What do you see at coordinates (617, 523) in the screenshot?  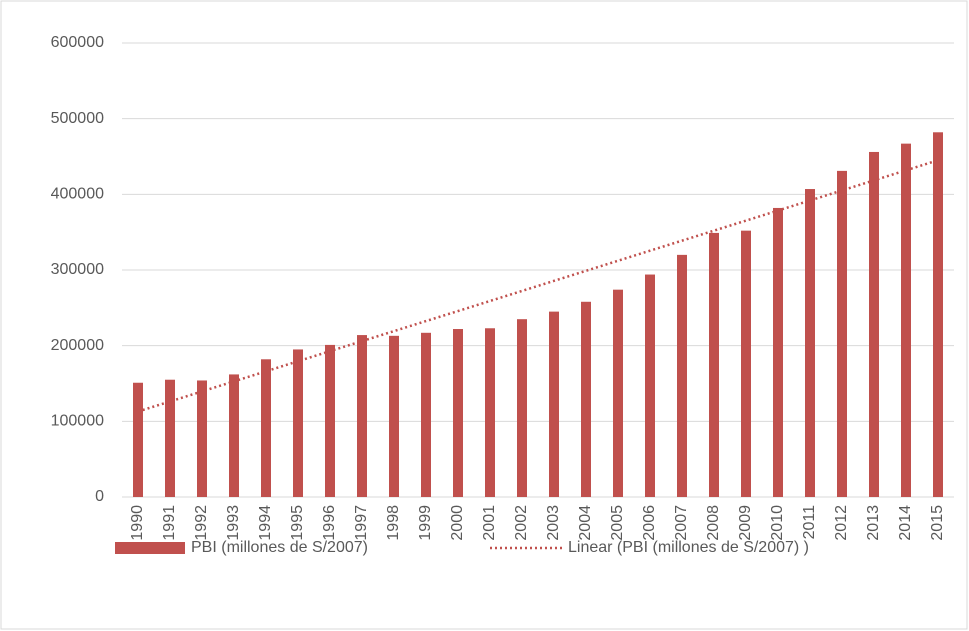 I see `x-tick-label: 2005` at bounding box center [617, 523].